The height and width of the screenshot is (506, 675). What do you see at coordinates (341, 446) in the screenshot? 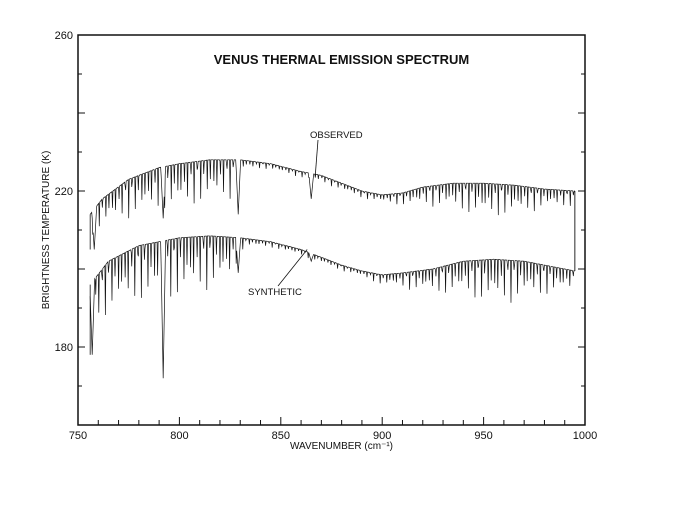
I see `x-axis-label: WAVENUMBER (cm⁻¹)` at bounding box center [341, 446].